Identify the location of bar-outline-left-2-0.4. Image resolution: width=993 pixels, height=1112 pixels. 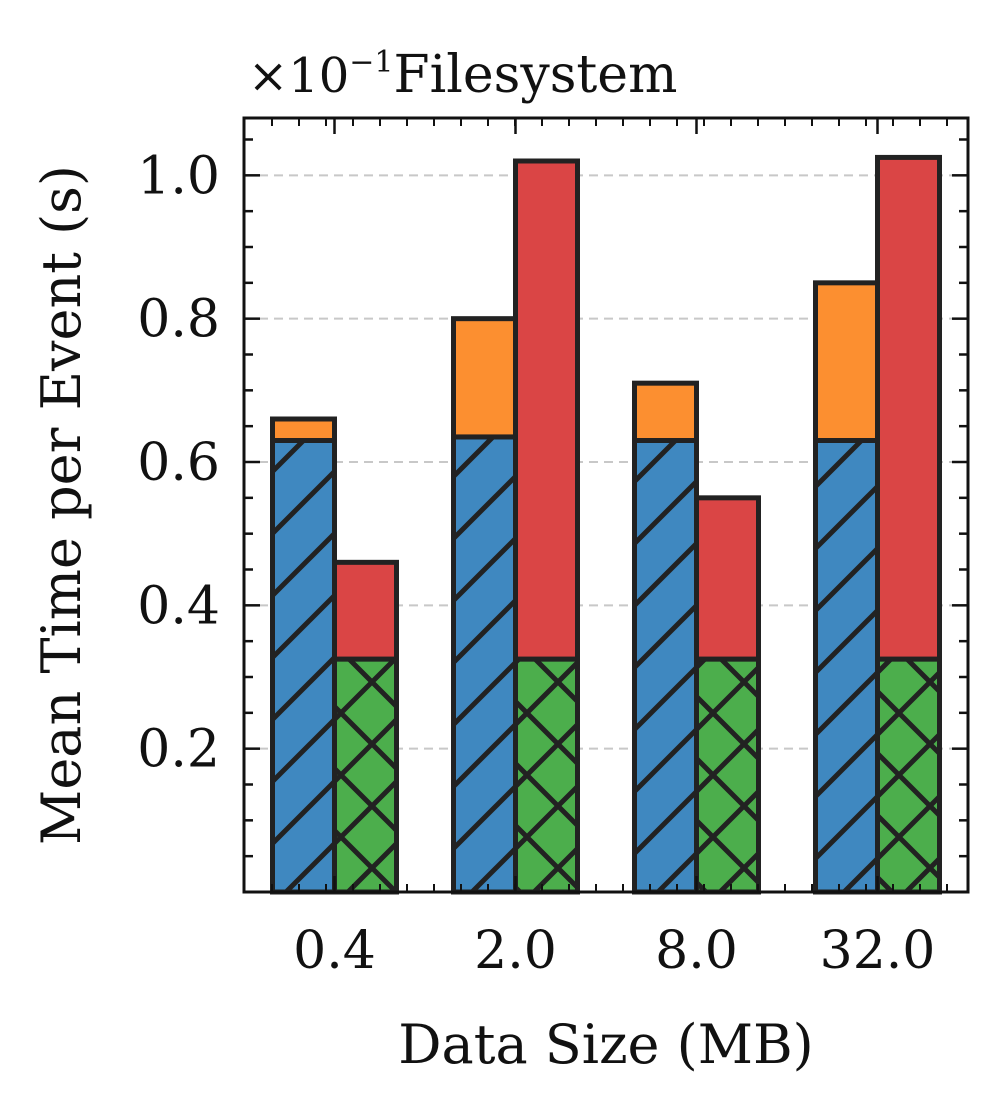
(303, 429).